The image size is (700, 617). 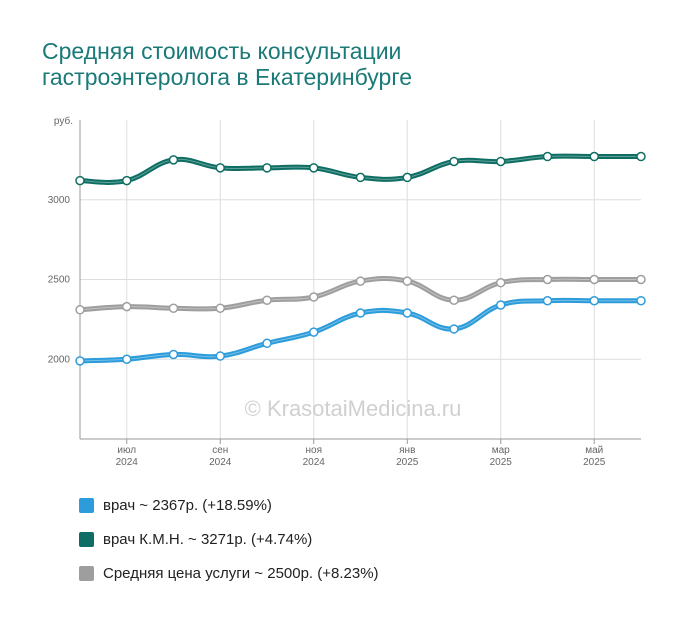 What do you see at coordinates (353, 408) in the screenshot?
I see `watermark: © KrasotaiMedicina.ru` at bounding box center [353, 408].